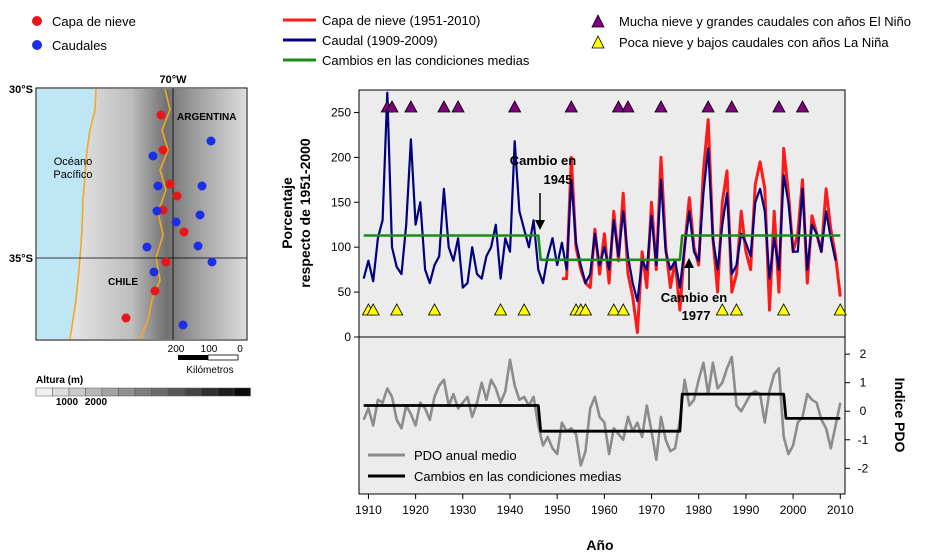  I want to click on lower-y-tick-label: -1, so click(863, 440).